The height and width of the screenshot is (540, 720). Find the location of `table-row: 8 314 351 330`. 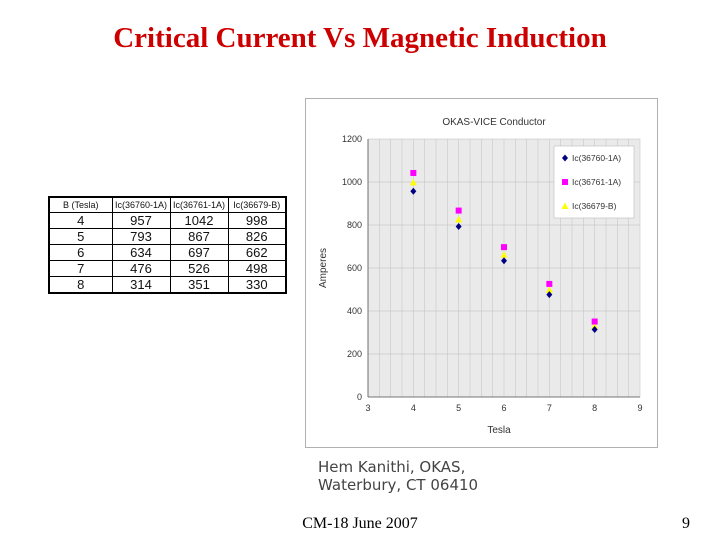

table-row: 8 314 351 330 is located at coordinates (167, 285).